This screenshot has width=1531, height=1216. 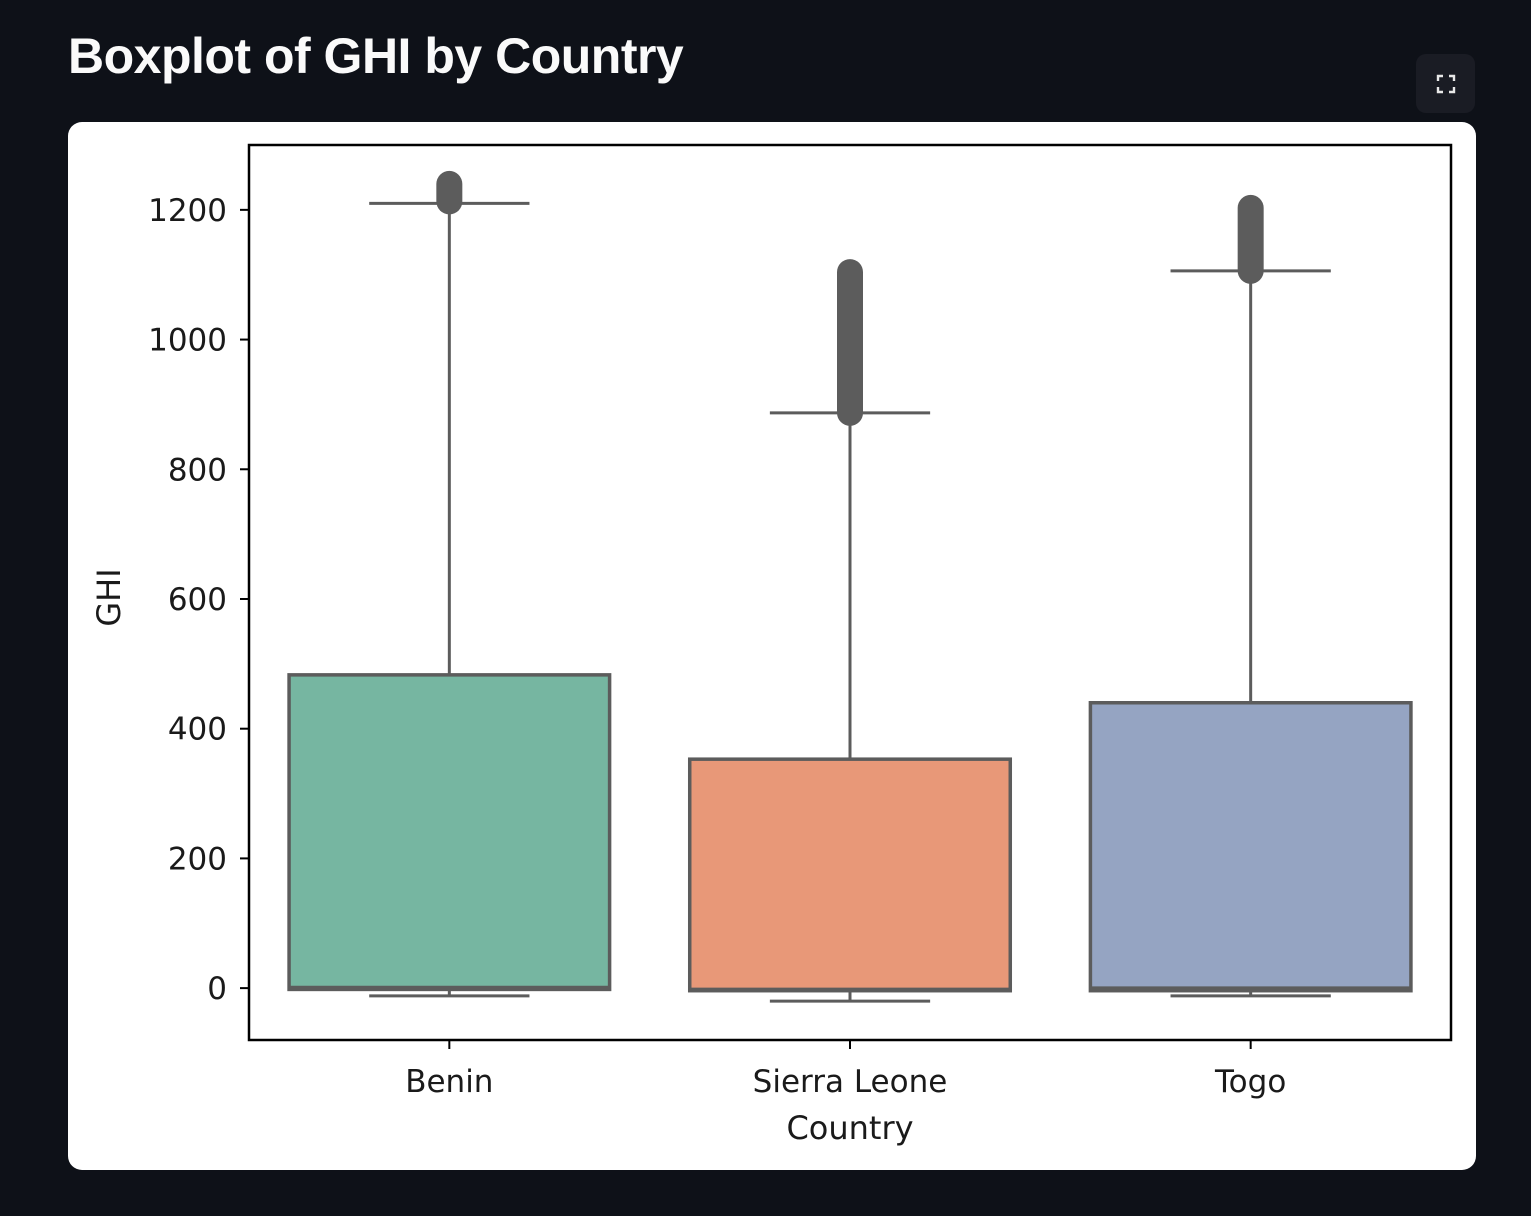 What do you see at coordinates (109, 597) in the screenshot?
I see `y-axis-label: GHI` at bounding box center [109, 597].